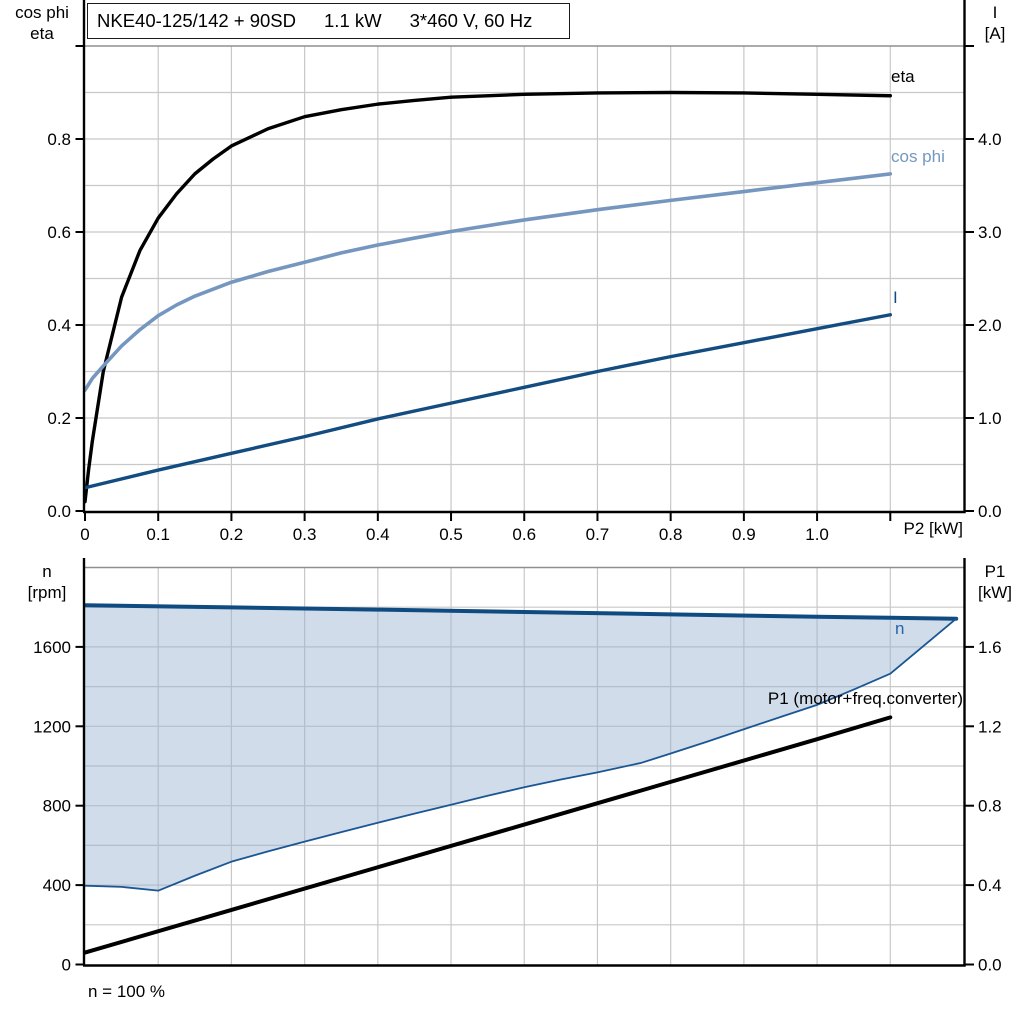 Image resolution: width=1024 pixels, height=1024 pixels. Describe the element at coordinates (990, 232) in the screenshot. I see `tick-label: 3.0` at that location.